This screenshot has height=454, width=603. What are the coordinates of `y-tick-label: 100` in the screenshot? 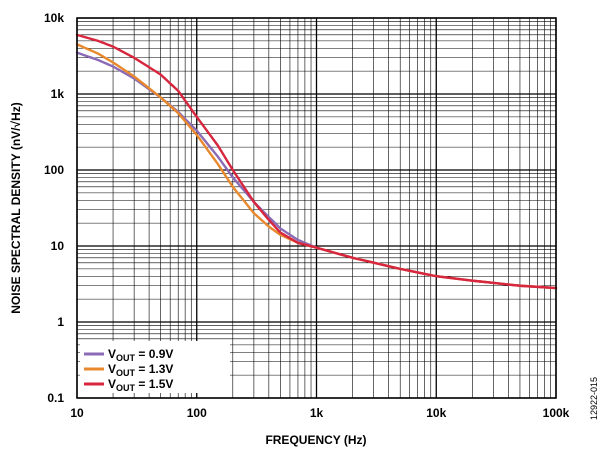 It's located at (54, 170).